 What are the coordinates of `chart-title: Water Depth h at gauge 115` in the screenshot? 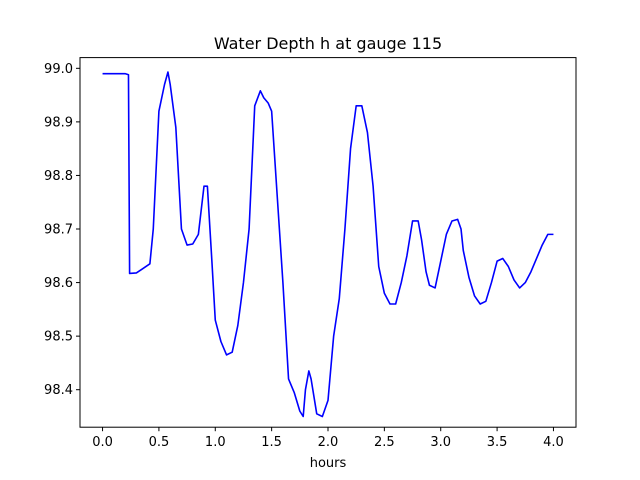 It's located at (328, 43).